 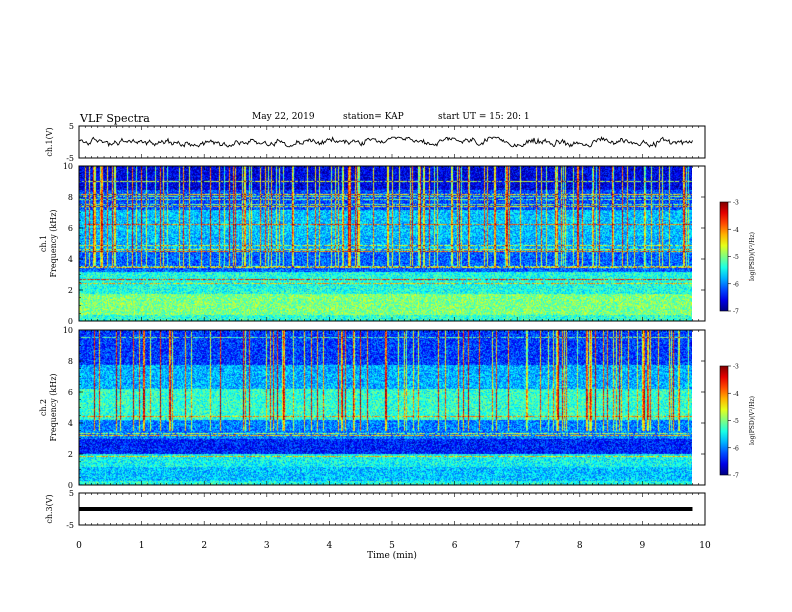 I want to click on ch1-spectrogram-ytick-label: 0, so click(x=70, y=321).